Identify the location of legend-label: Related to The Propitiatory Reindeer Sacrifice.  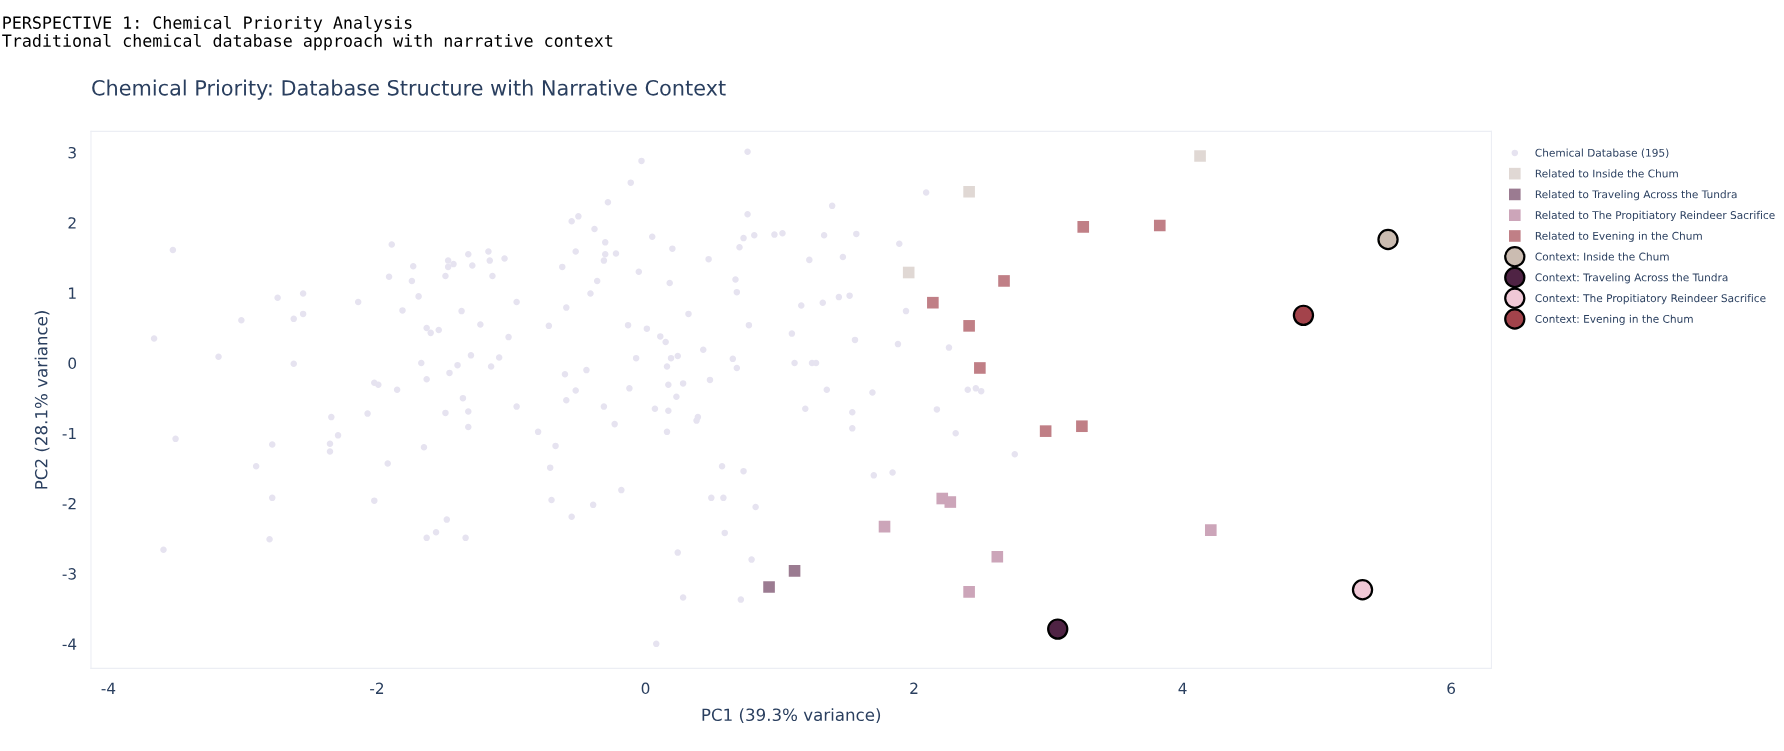
(1655, 216).